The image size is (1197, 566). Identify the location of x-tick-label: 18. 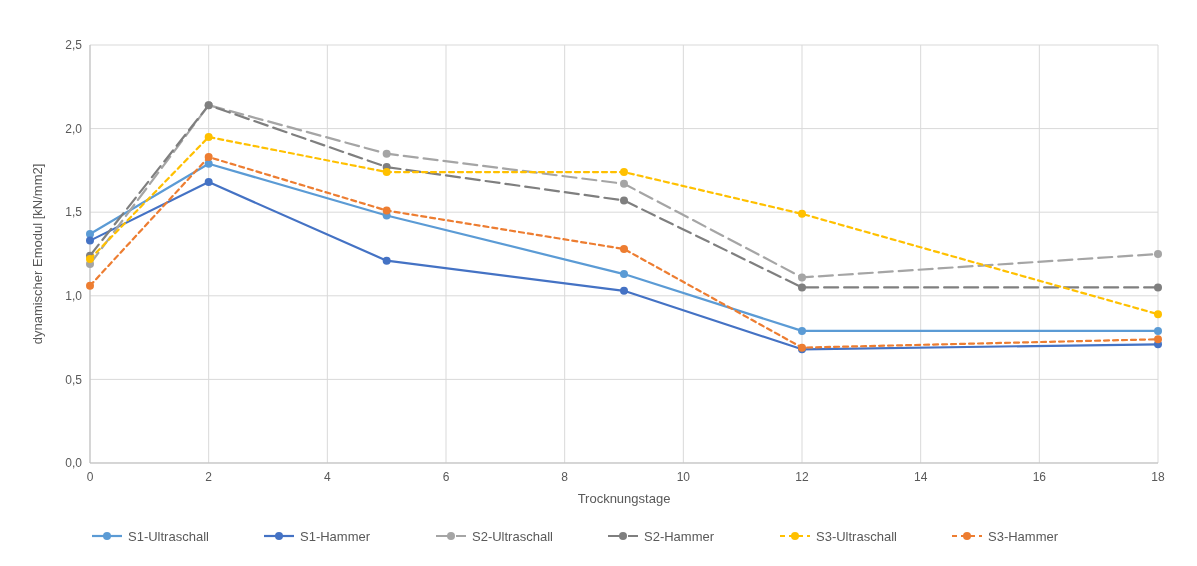
(1158, 477).